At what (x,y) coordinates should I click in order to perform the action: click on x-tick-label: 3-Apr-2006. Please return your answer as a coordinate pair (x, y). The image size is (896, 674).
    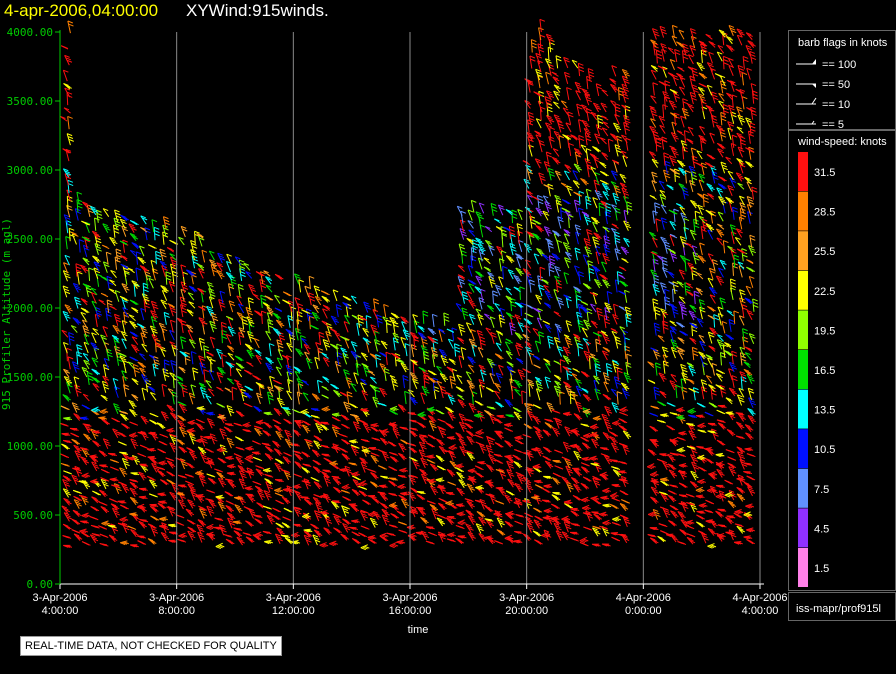
    Looking at the image, I should click on (59, 598).